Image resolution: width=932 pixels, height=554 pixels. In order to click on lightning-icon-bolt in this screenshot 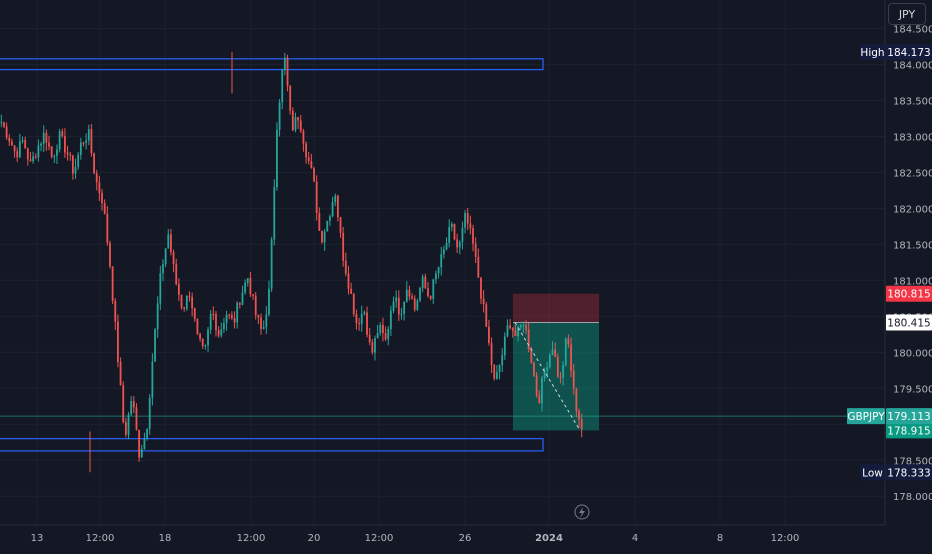, I will do `click(582, 512)`.